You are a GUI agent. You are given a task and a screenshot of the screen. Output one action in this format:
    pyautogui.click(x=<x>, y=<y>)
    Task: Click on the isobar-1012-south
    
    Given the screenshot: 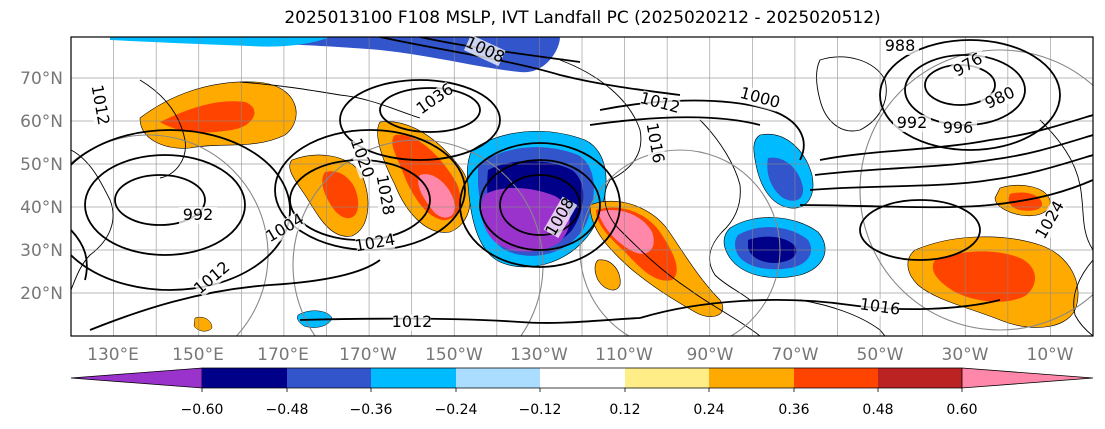 What is the action you would take?
    pyautogui.click(x=470, y=320)
    